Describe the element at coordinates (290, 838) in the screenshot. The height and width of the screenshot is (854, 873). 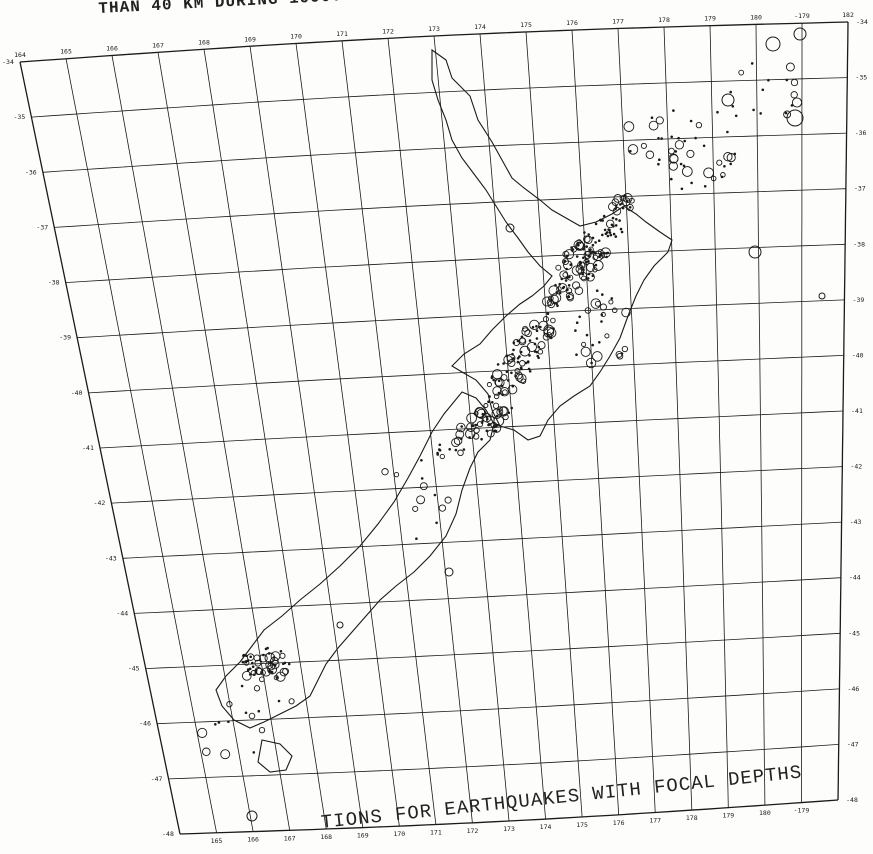
I see `longitude-label-bottom: 167` at that location.